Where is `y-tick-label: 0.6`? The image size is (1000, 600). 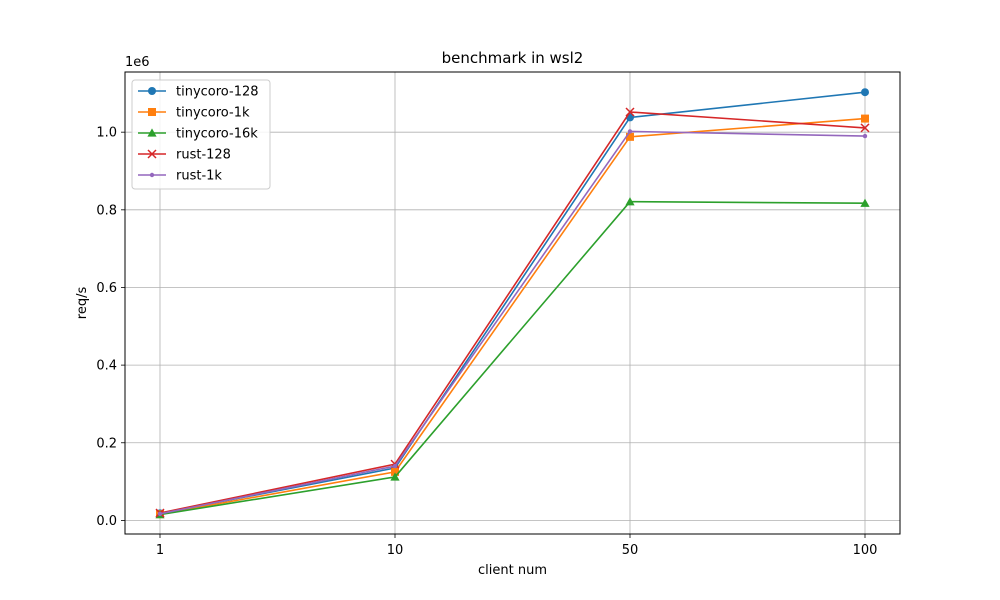
y-tick-label: 0.6 is located at coordinates (106, 288).